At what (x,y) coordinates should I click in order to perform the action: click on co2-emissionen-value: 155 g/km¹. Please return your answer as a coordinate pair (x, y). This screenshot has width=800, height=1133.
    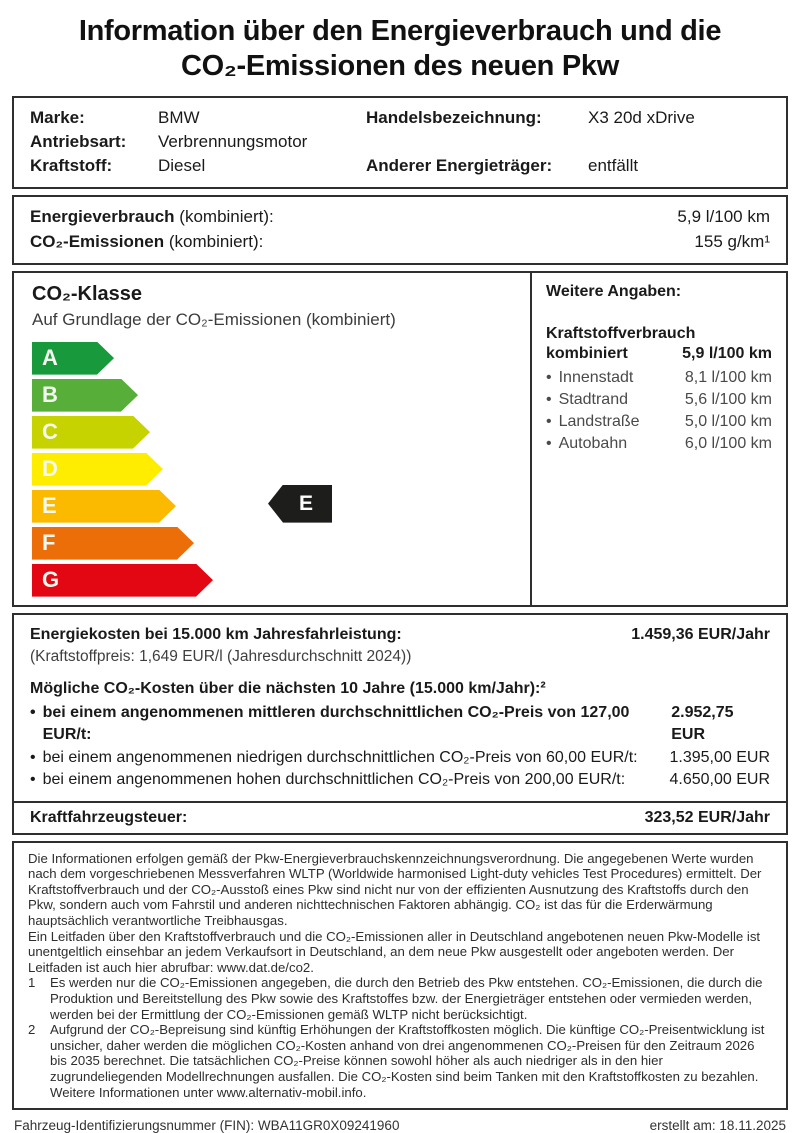
    Looking at the image, I should click on (732, 241).